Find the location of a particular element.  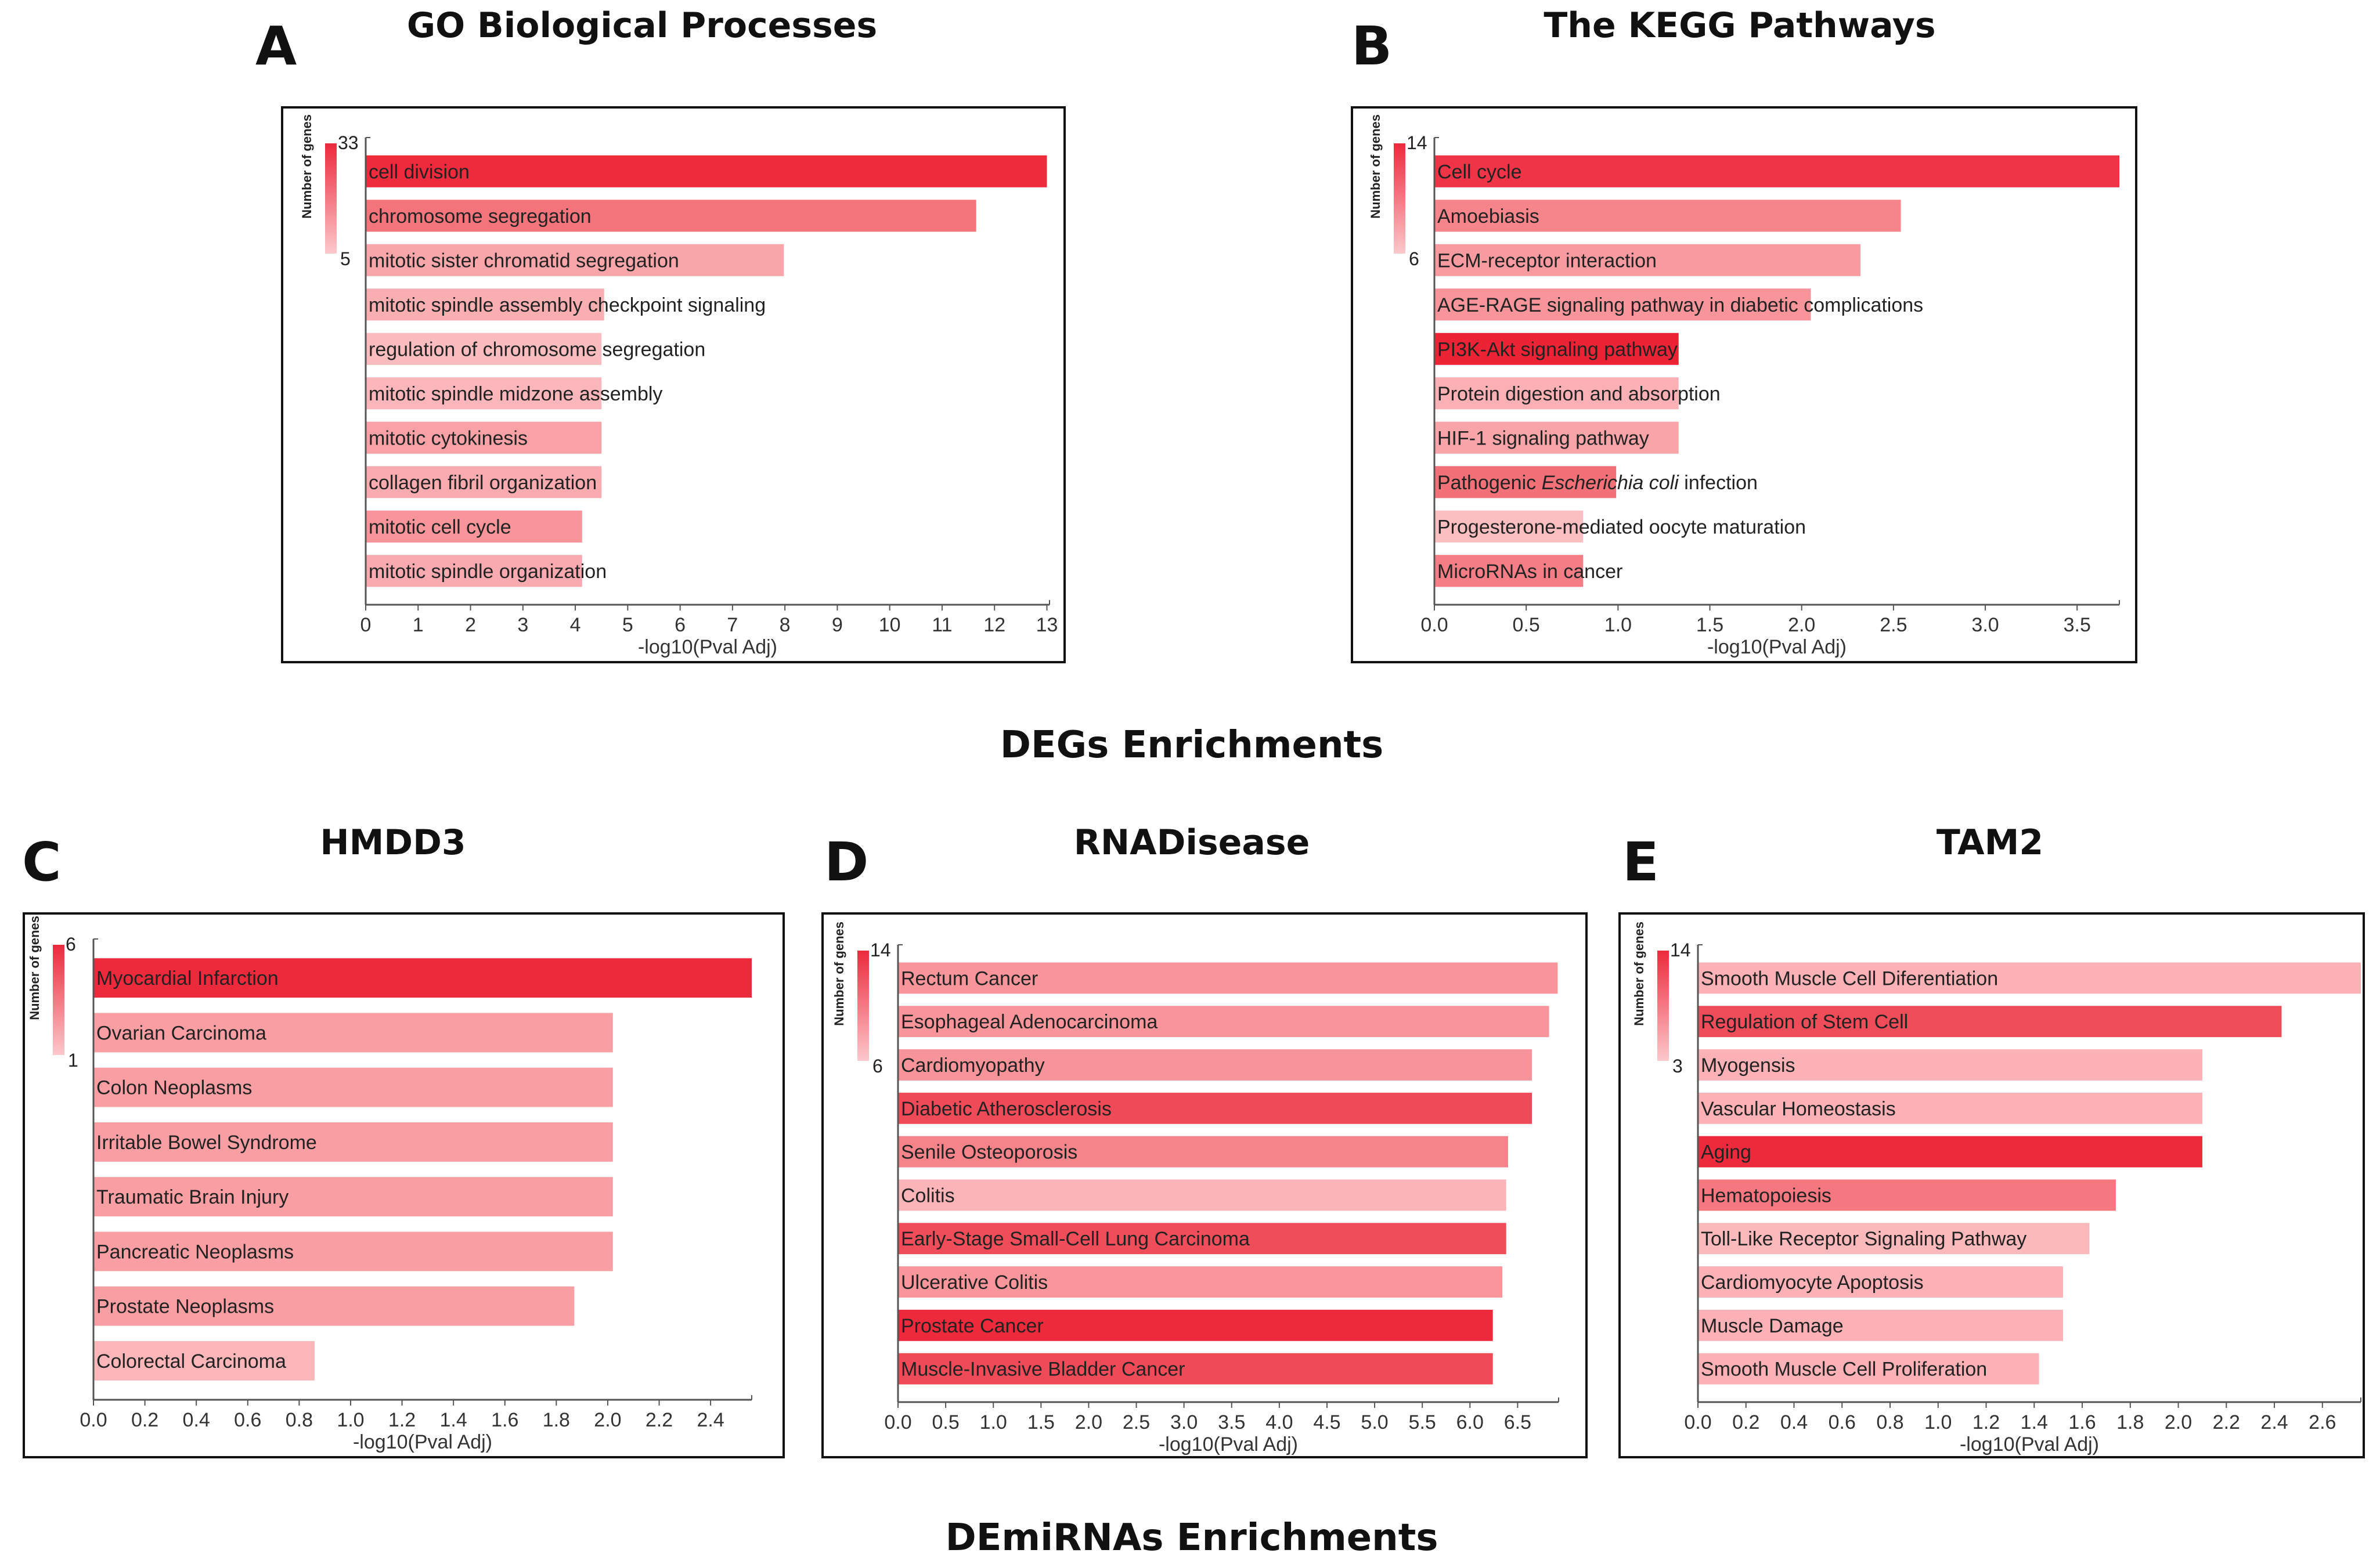

x-tick-label: 8 is located at coordinates (785, 625).